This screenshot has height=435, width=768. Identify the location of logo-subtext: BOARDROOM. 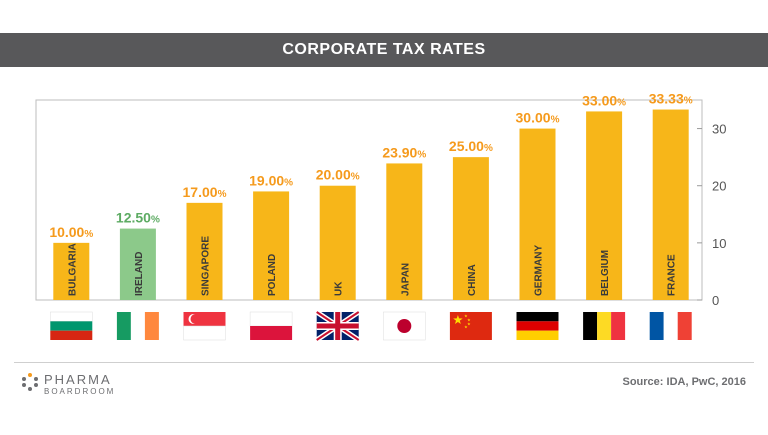
(80, 391).